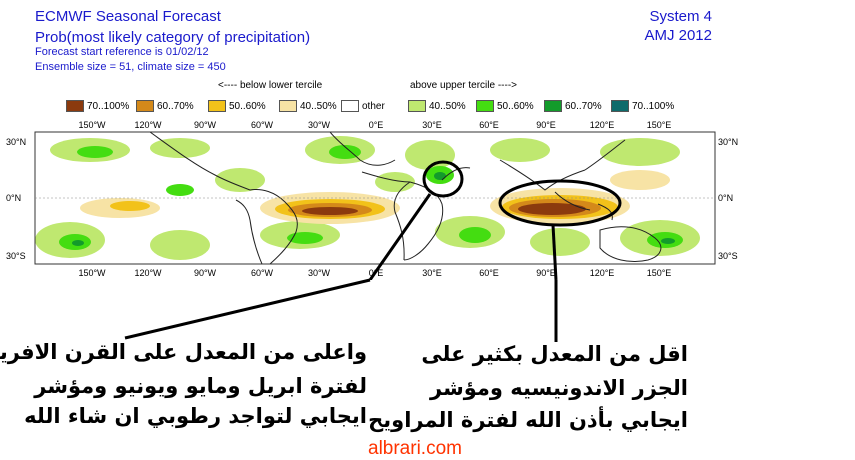  Describe the element at coordinates (463, 85) in the screenshot. I see `above-tercile-label: above upper tercile ---->` at that location.